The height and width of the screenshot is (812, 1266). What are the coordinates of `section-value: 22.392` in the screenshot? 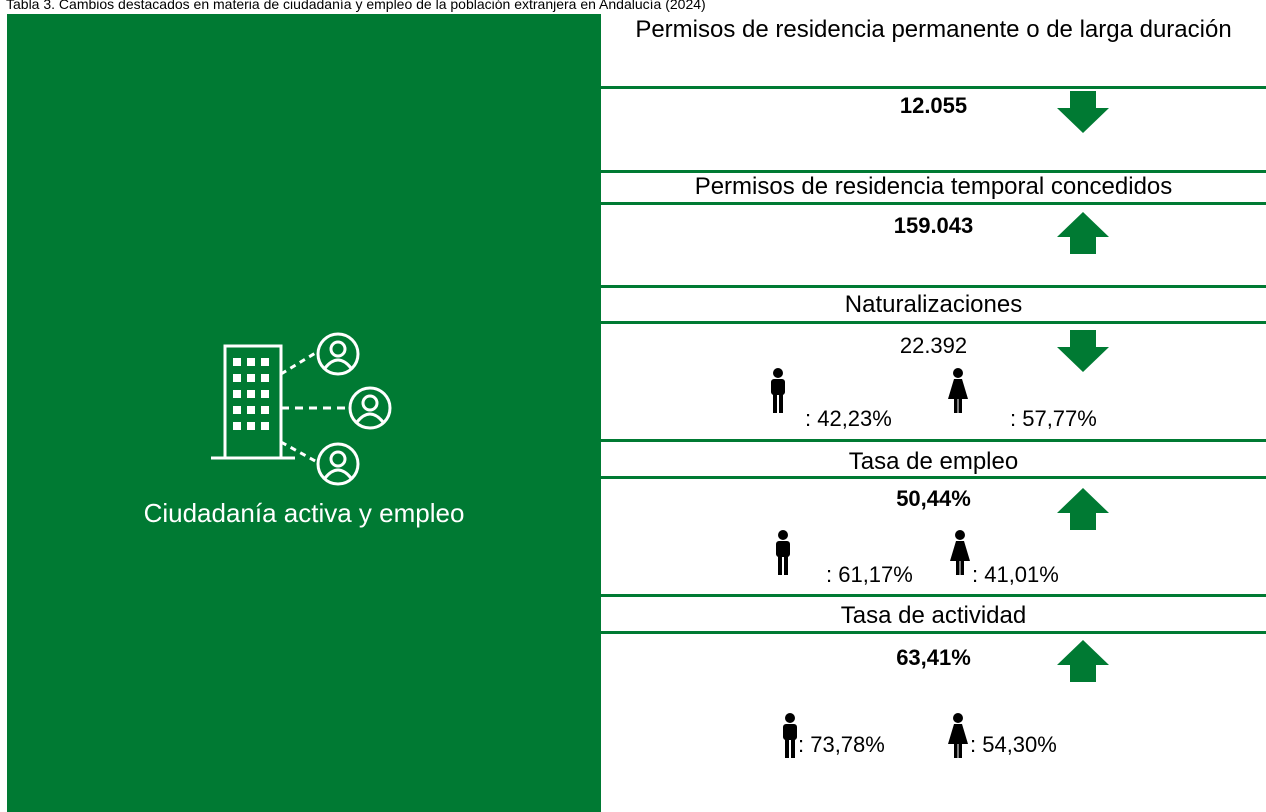 It's located at (933, 345).